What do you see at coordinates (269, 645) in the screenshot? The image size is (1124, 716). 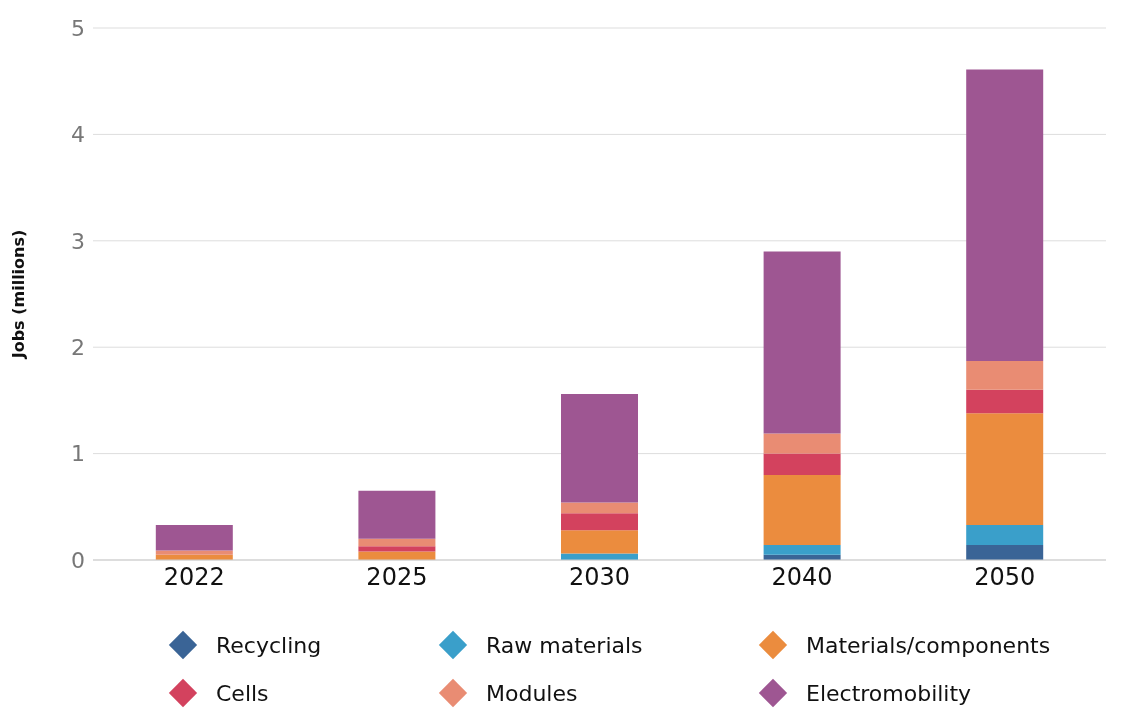 I see `legend-label: Recycling` at bounding box center [269, 645].